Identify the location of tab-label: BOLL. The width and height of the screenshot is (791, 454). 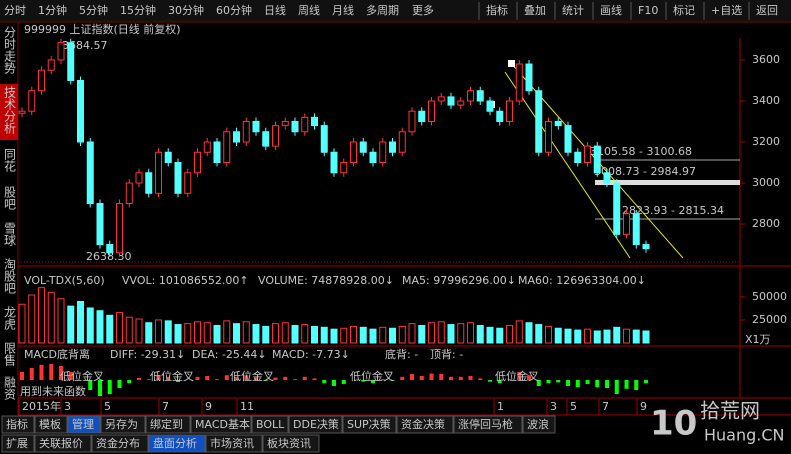
(270, 424).